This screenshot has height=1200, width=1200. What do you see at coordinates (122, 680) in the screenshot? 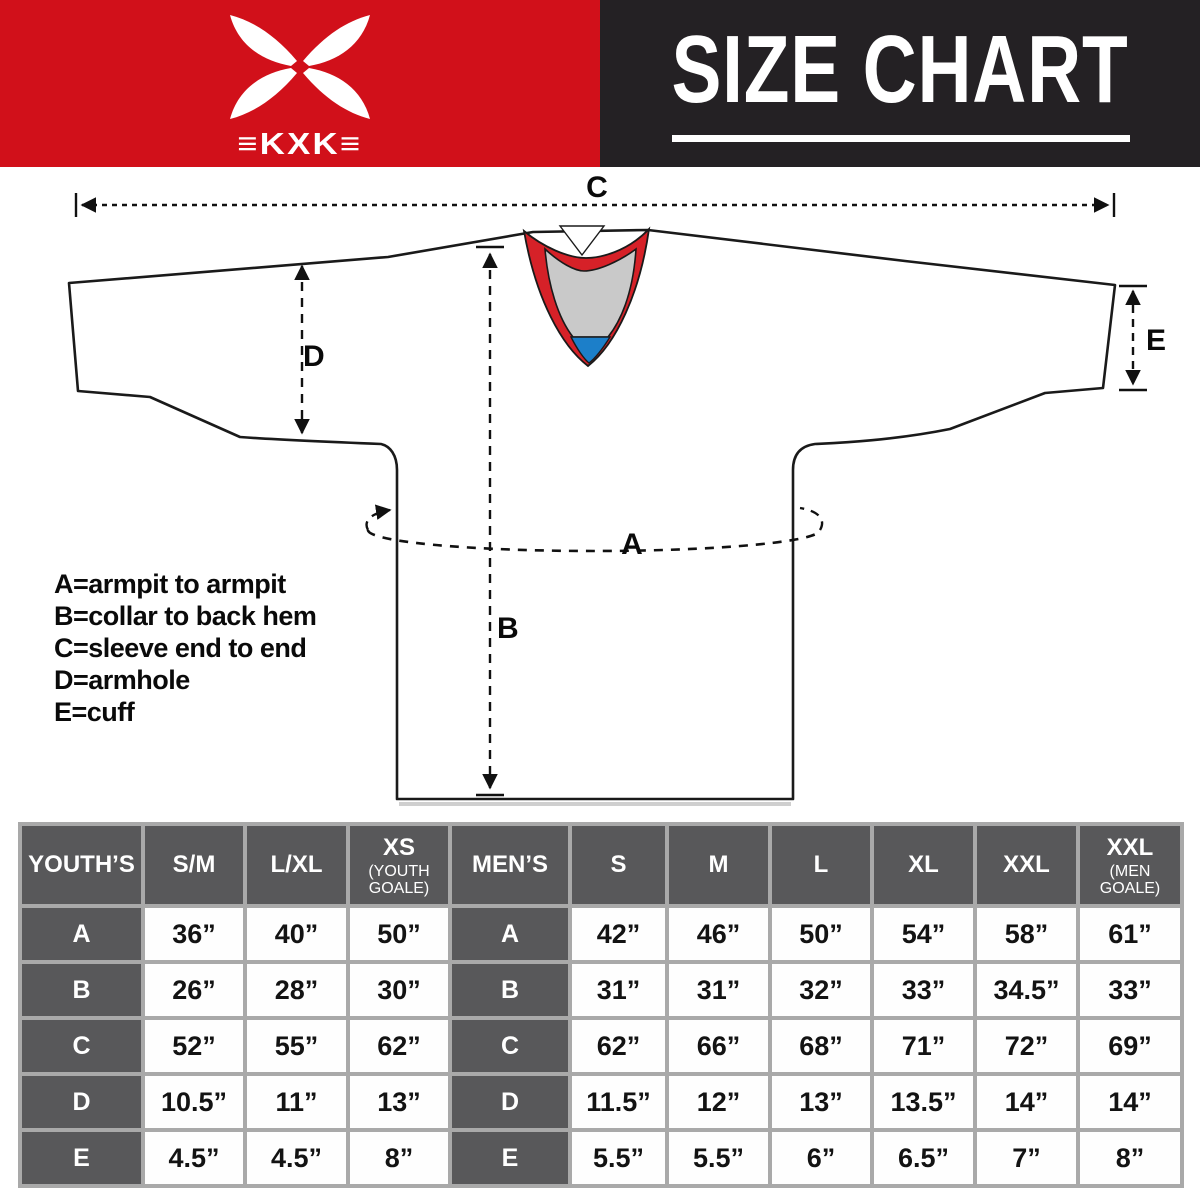
I see `legend-line-d: D=armhole` at bounding box center [122, 680].